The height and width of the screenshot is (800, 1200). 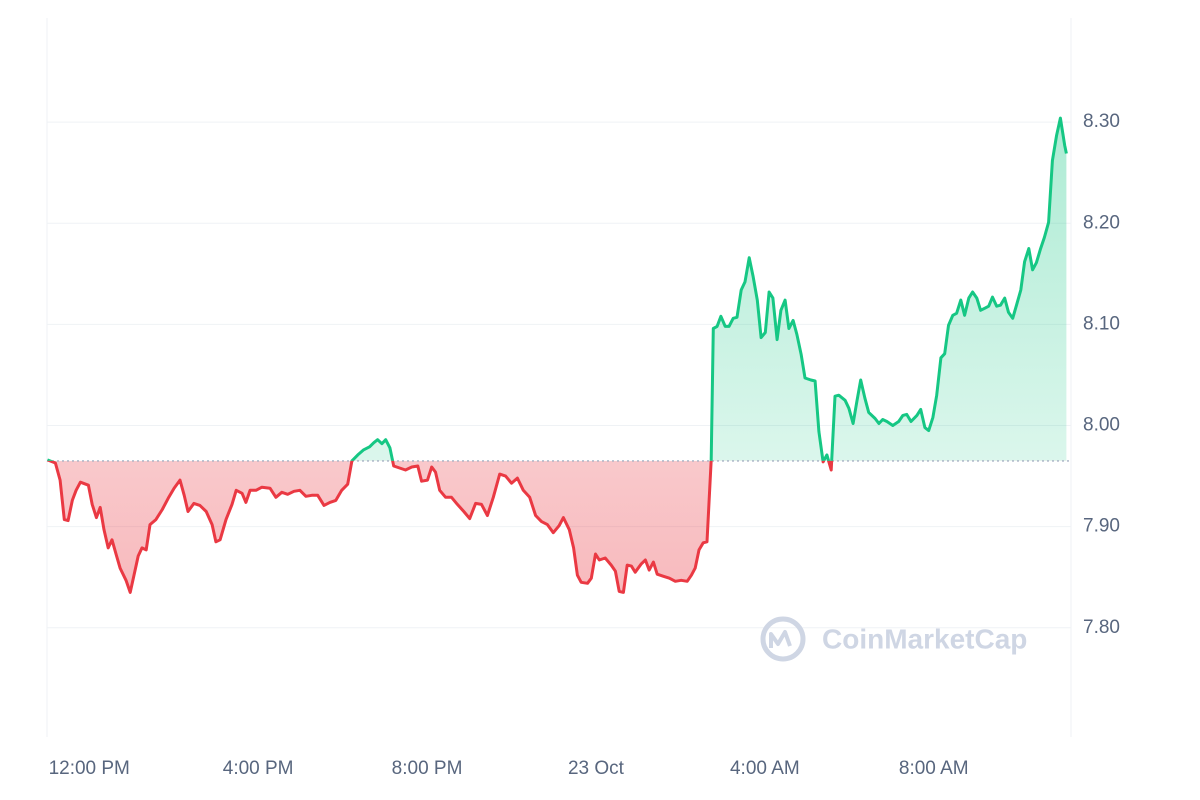 I want to click on price-line-down, so click(x=440, y=527).